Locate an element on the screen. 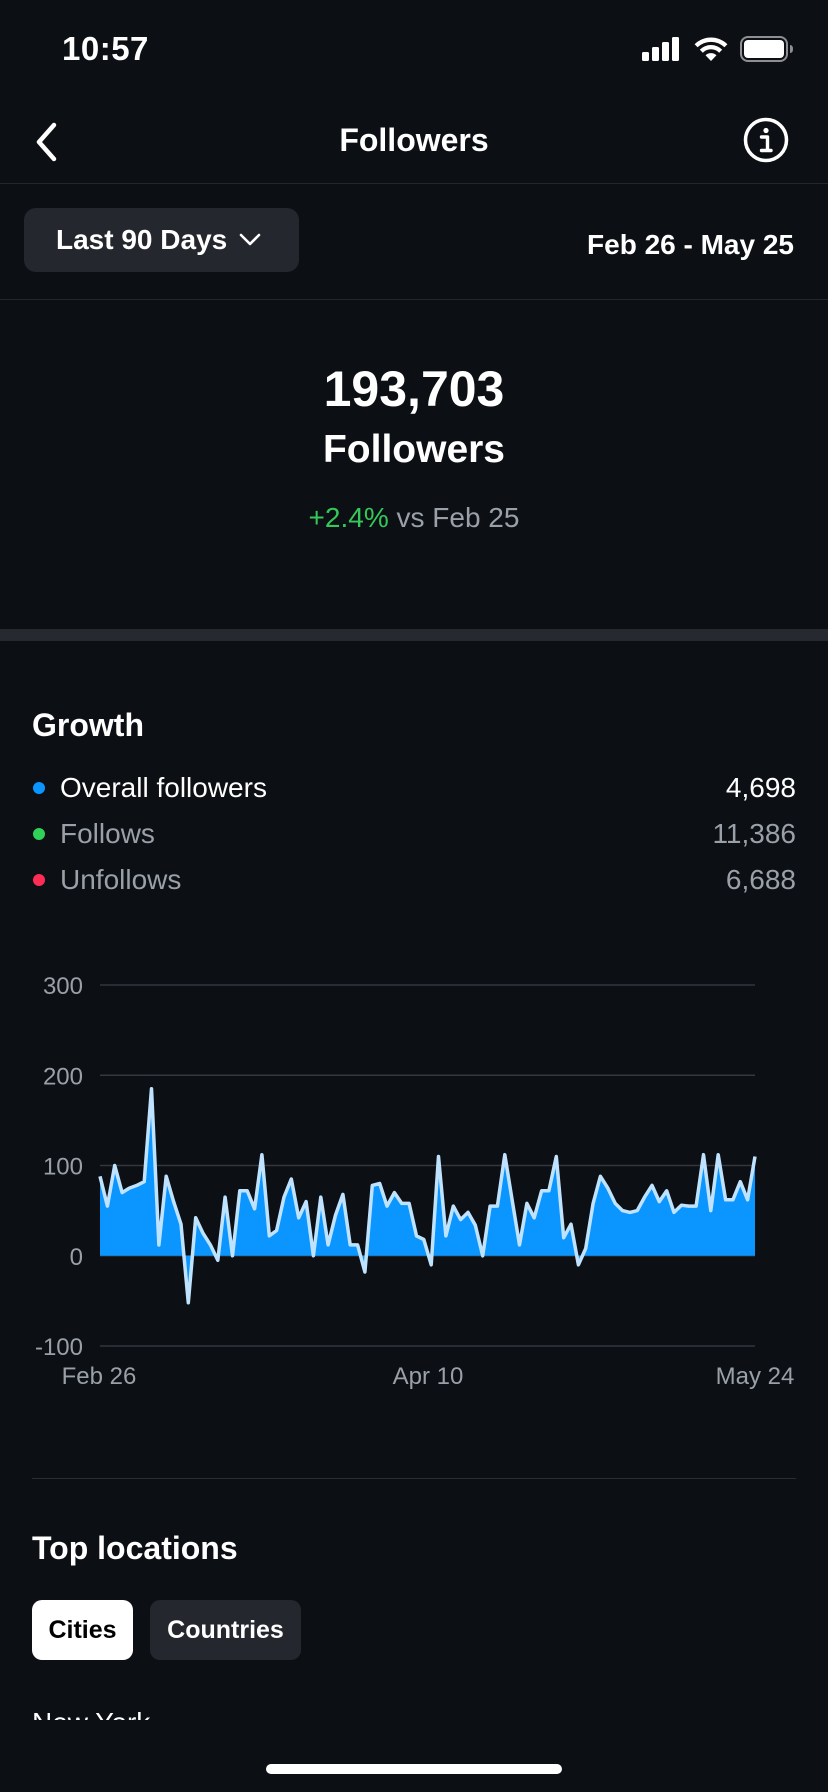 The width and height of the screenshot is (828, 1792). legend-label: Follows is located at coordinates (107, 833).